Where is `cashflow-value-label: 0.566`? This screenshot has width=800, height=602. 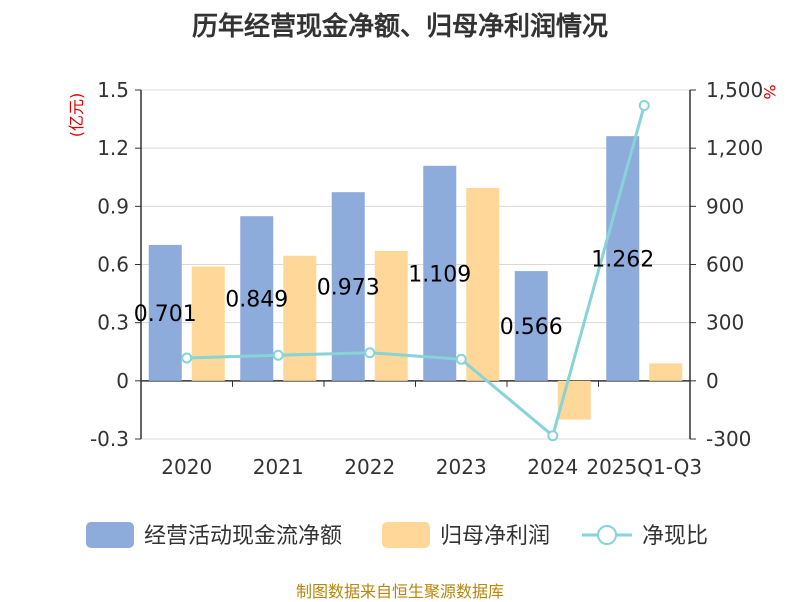
cashflow-value-label: 0.566 is located at coordinates (531, 327).